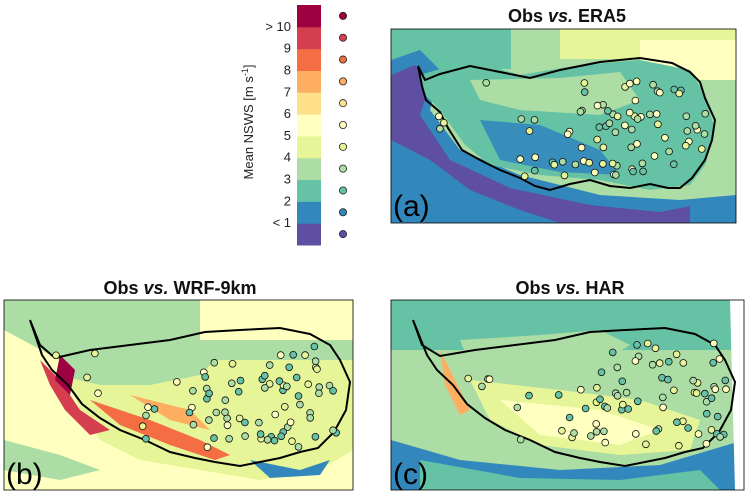 This screenshot has height=496, width=754. I want to click on colorbar-tick-label: < 1, so click(282, 222).